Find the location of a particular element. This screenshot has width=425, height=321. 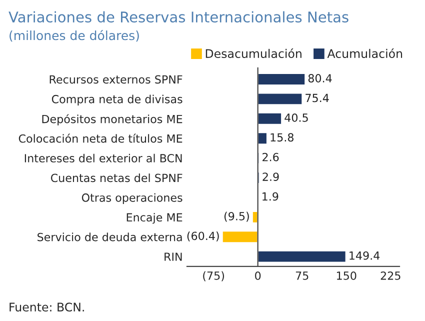

data-label: 80.4 is located at coordinates (320, 78).